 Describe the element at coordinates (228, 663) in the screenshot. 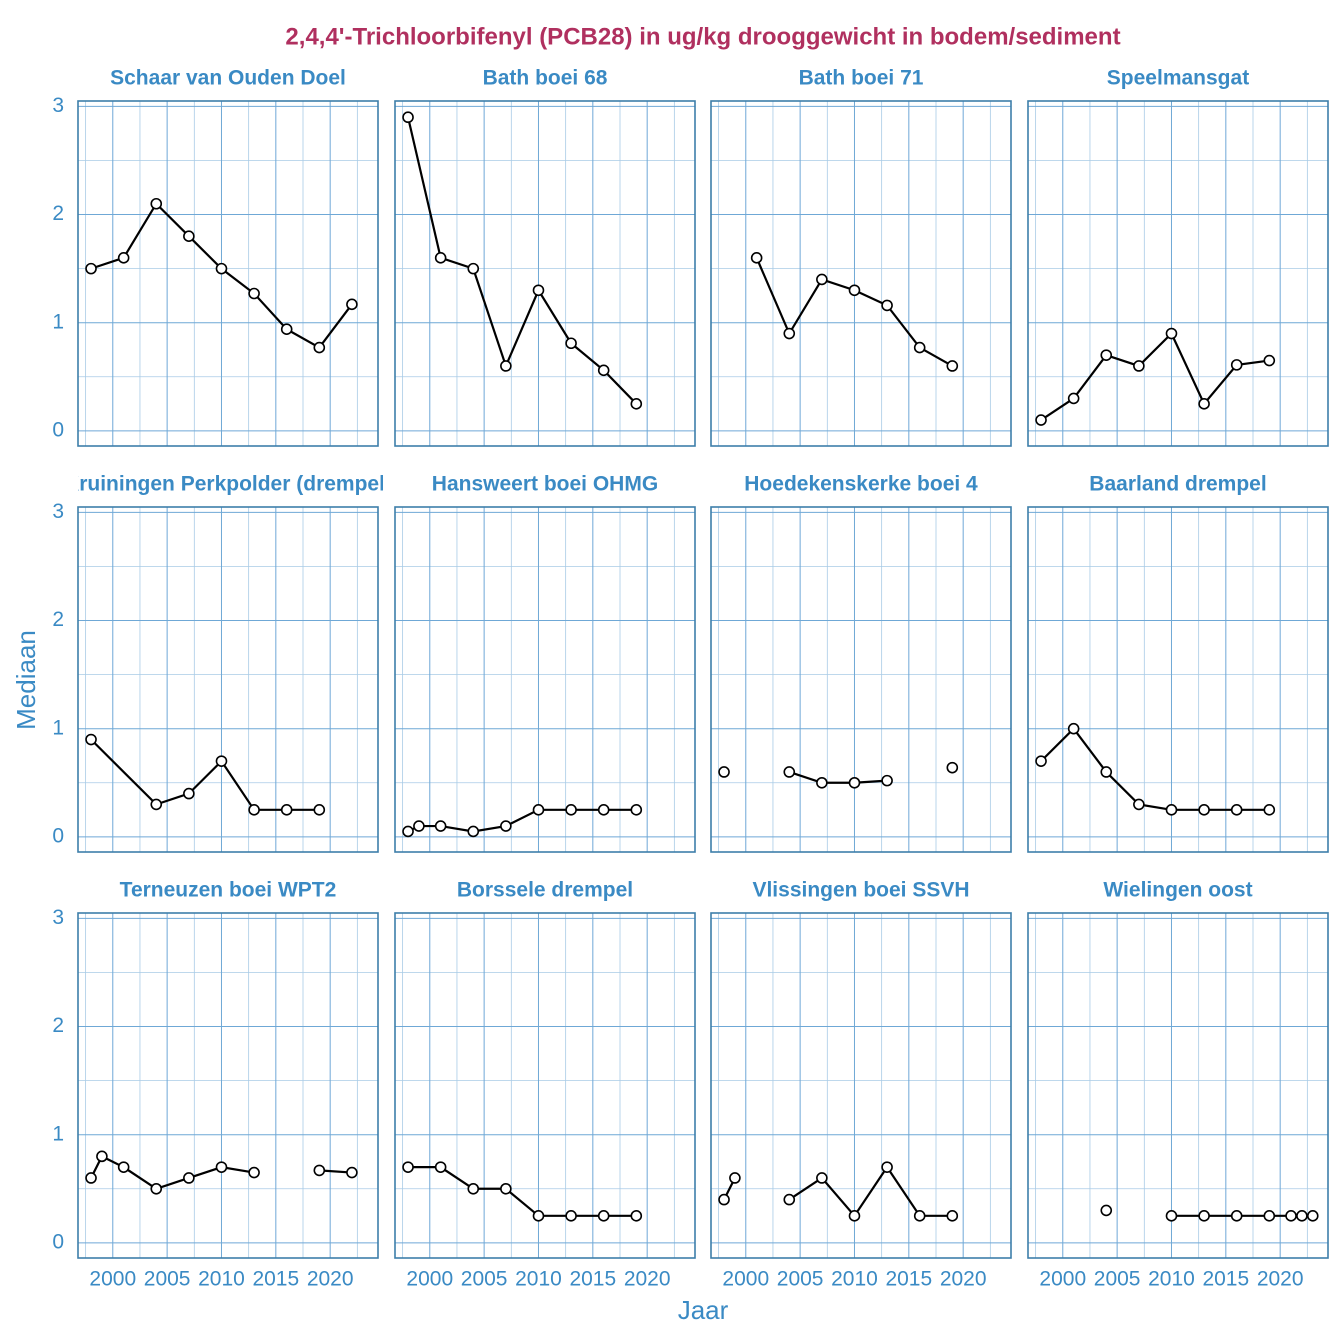

I see `panel: Kruiningen Perkpolder (drempel)` at that location.